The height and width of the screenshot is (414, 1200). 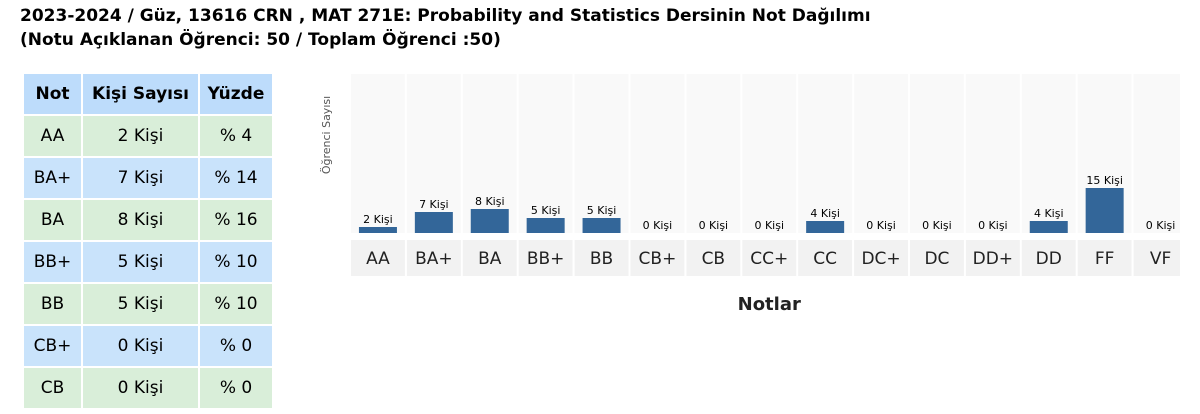 What do you see at coordinates (52, 94) in the screenshot?
I see `header-grade: Not` at bounding box center [52, 94].